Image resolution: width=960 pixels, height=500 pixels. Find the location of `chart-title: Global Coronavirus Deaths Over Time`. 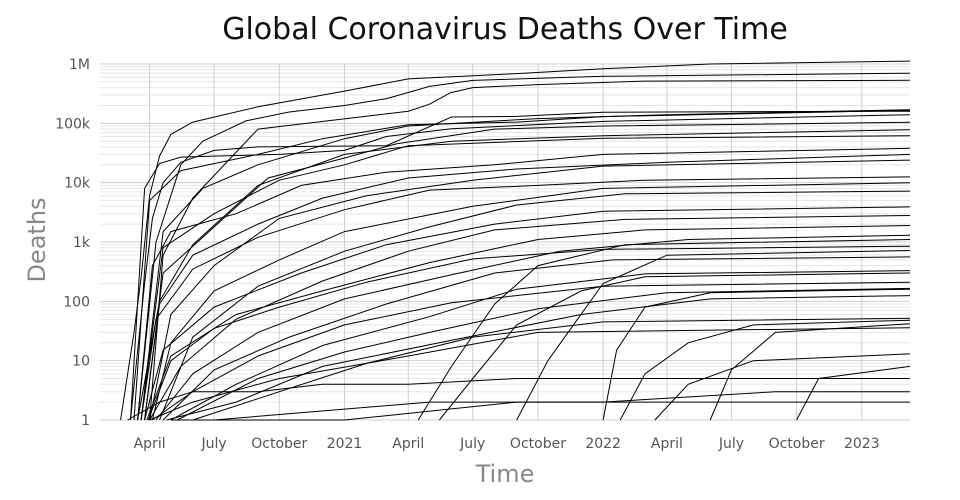

chart-title: Global Coronavirus Deaths Over Time is located at coordinates (505, 29).